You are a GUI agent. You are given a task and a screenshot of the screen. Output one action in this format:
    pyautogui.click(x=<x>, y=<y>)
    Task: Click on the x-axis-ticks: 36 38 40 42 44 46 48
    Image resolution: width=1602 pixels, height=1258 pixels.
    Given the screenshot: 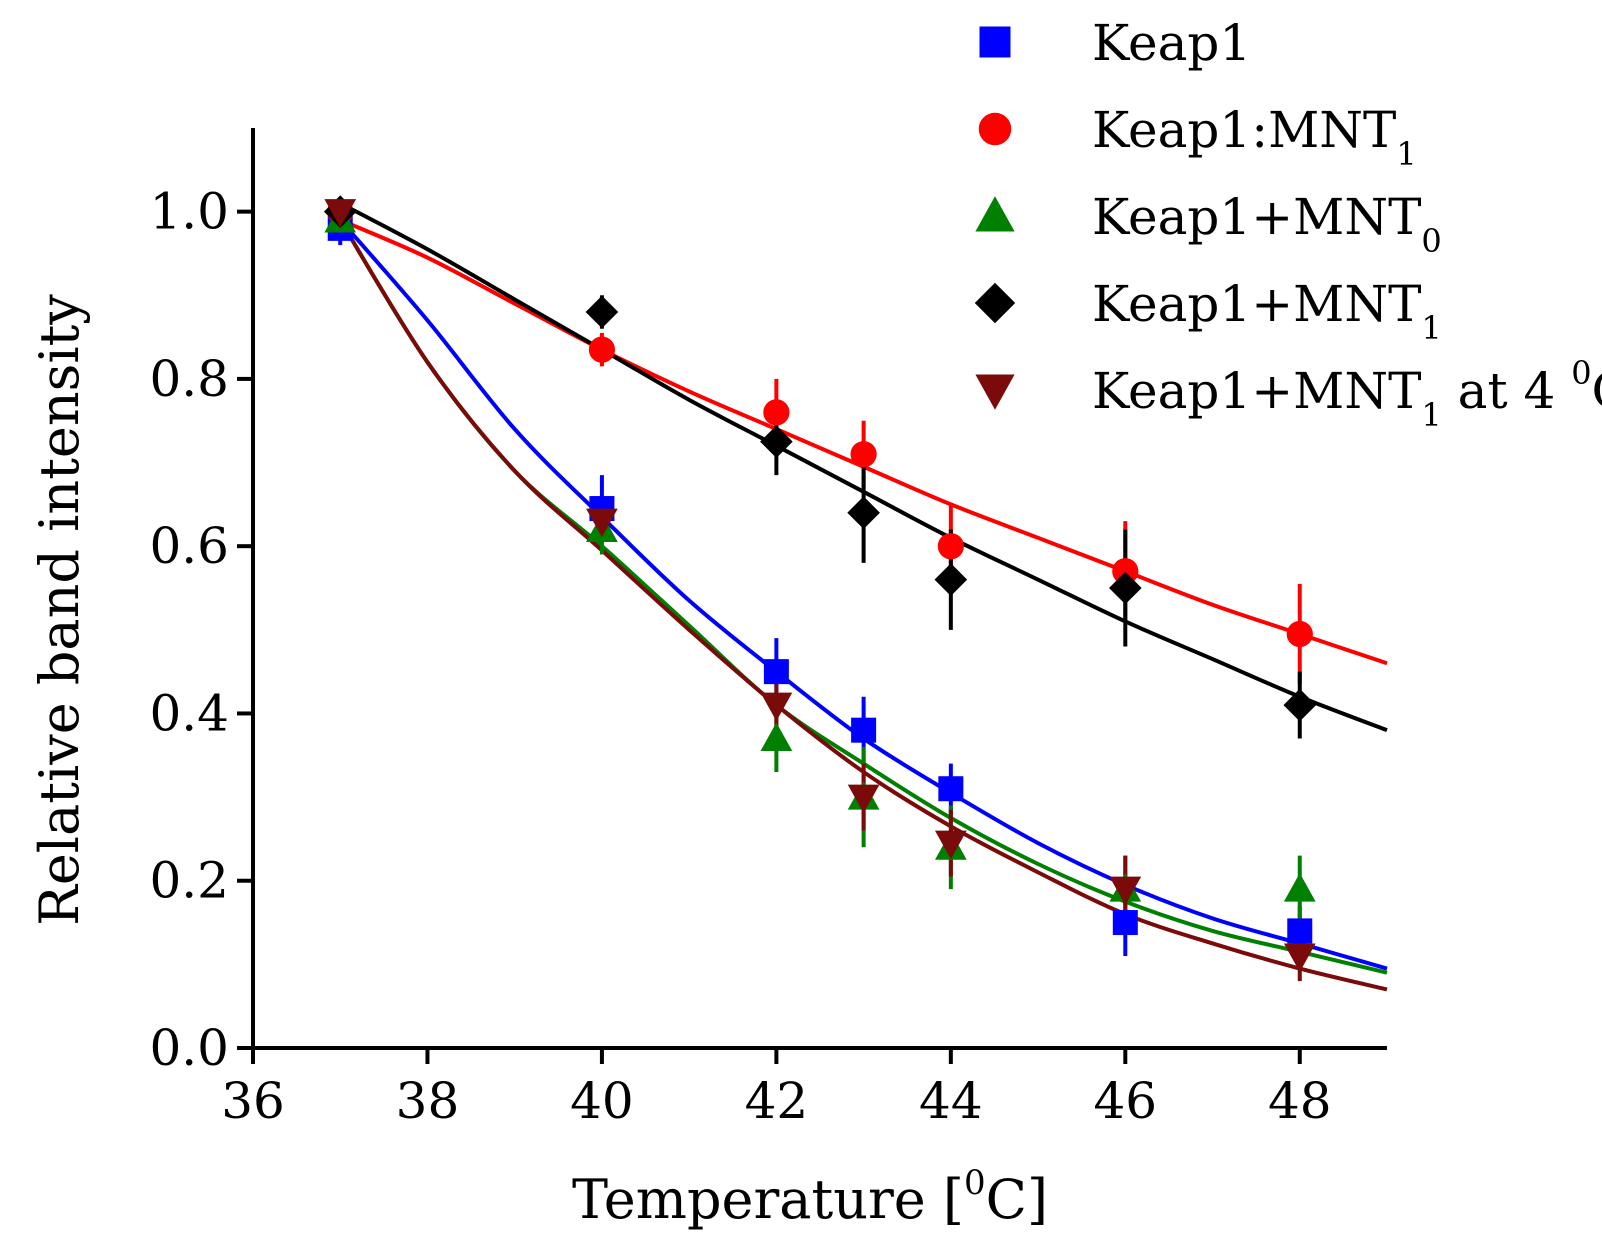 What is the action you would take?
    pyautogui.click(x=776, y=1089)
    